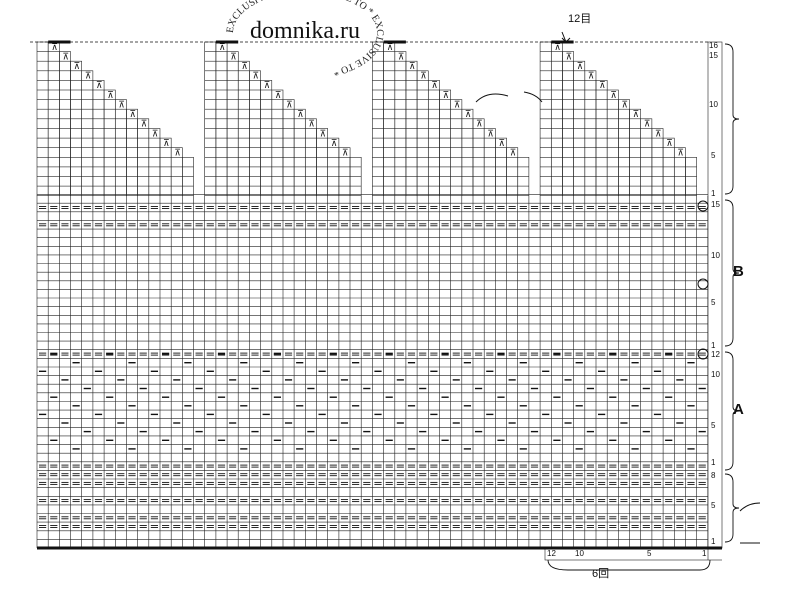 The image size is (800, 613). I want to click on row-number-a-pattern-5: 5, so click(713, 425).